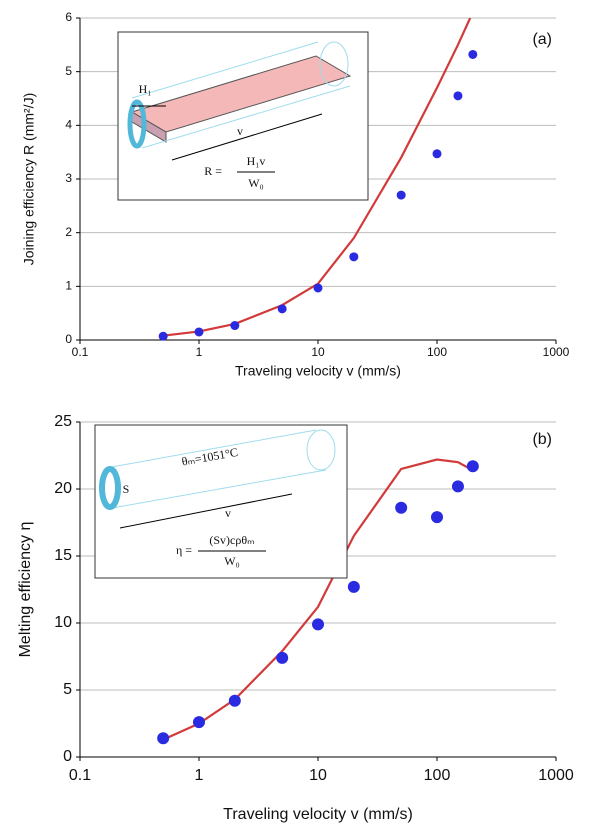 The image size is (616, 830). I want to click on inset-label: H₁v, so click(256, 161).